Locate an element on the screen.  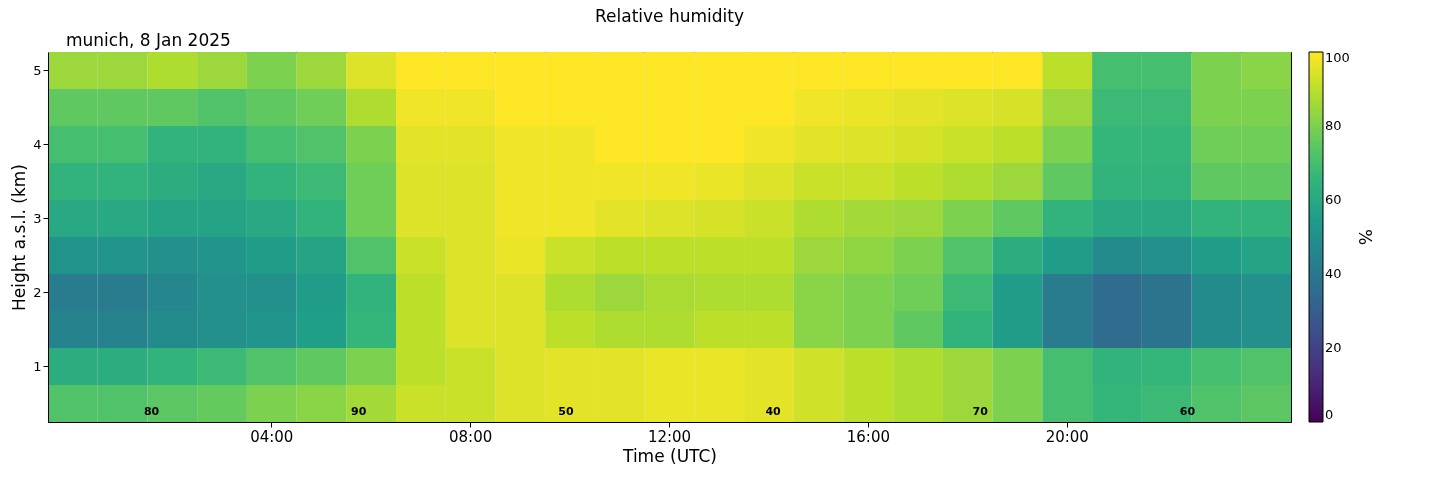
annotation: 80 is located at coordinates (151, 411).